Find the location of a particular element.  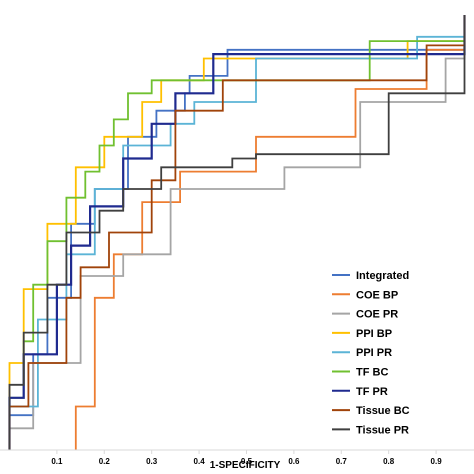

x-axis-title: 1-SPECIFICITY is located at coordinates (245, 465).